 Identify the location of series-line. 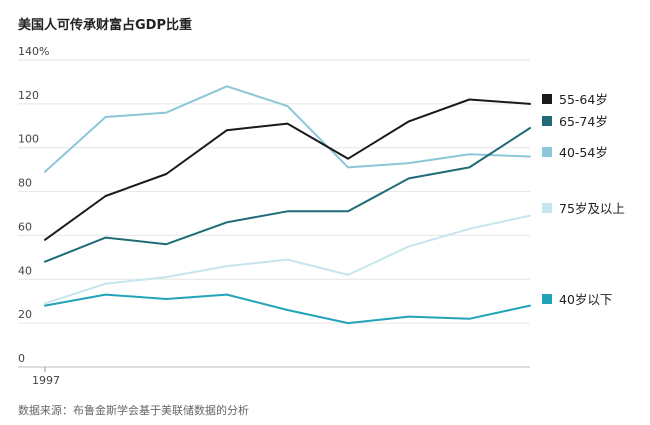
(287, 309).